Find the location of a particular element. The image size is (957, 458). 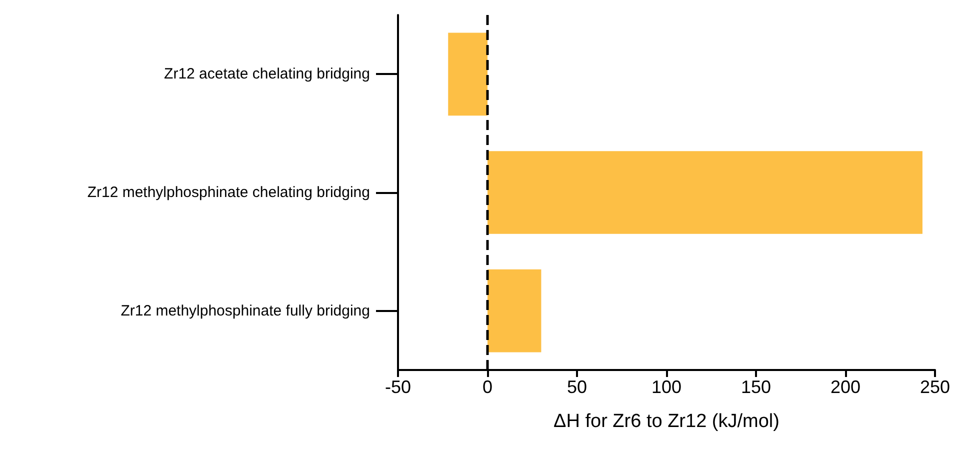

y-tick-label: Zr12 methylphosphinate chelating bridging is located at coordinates (228, 192).